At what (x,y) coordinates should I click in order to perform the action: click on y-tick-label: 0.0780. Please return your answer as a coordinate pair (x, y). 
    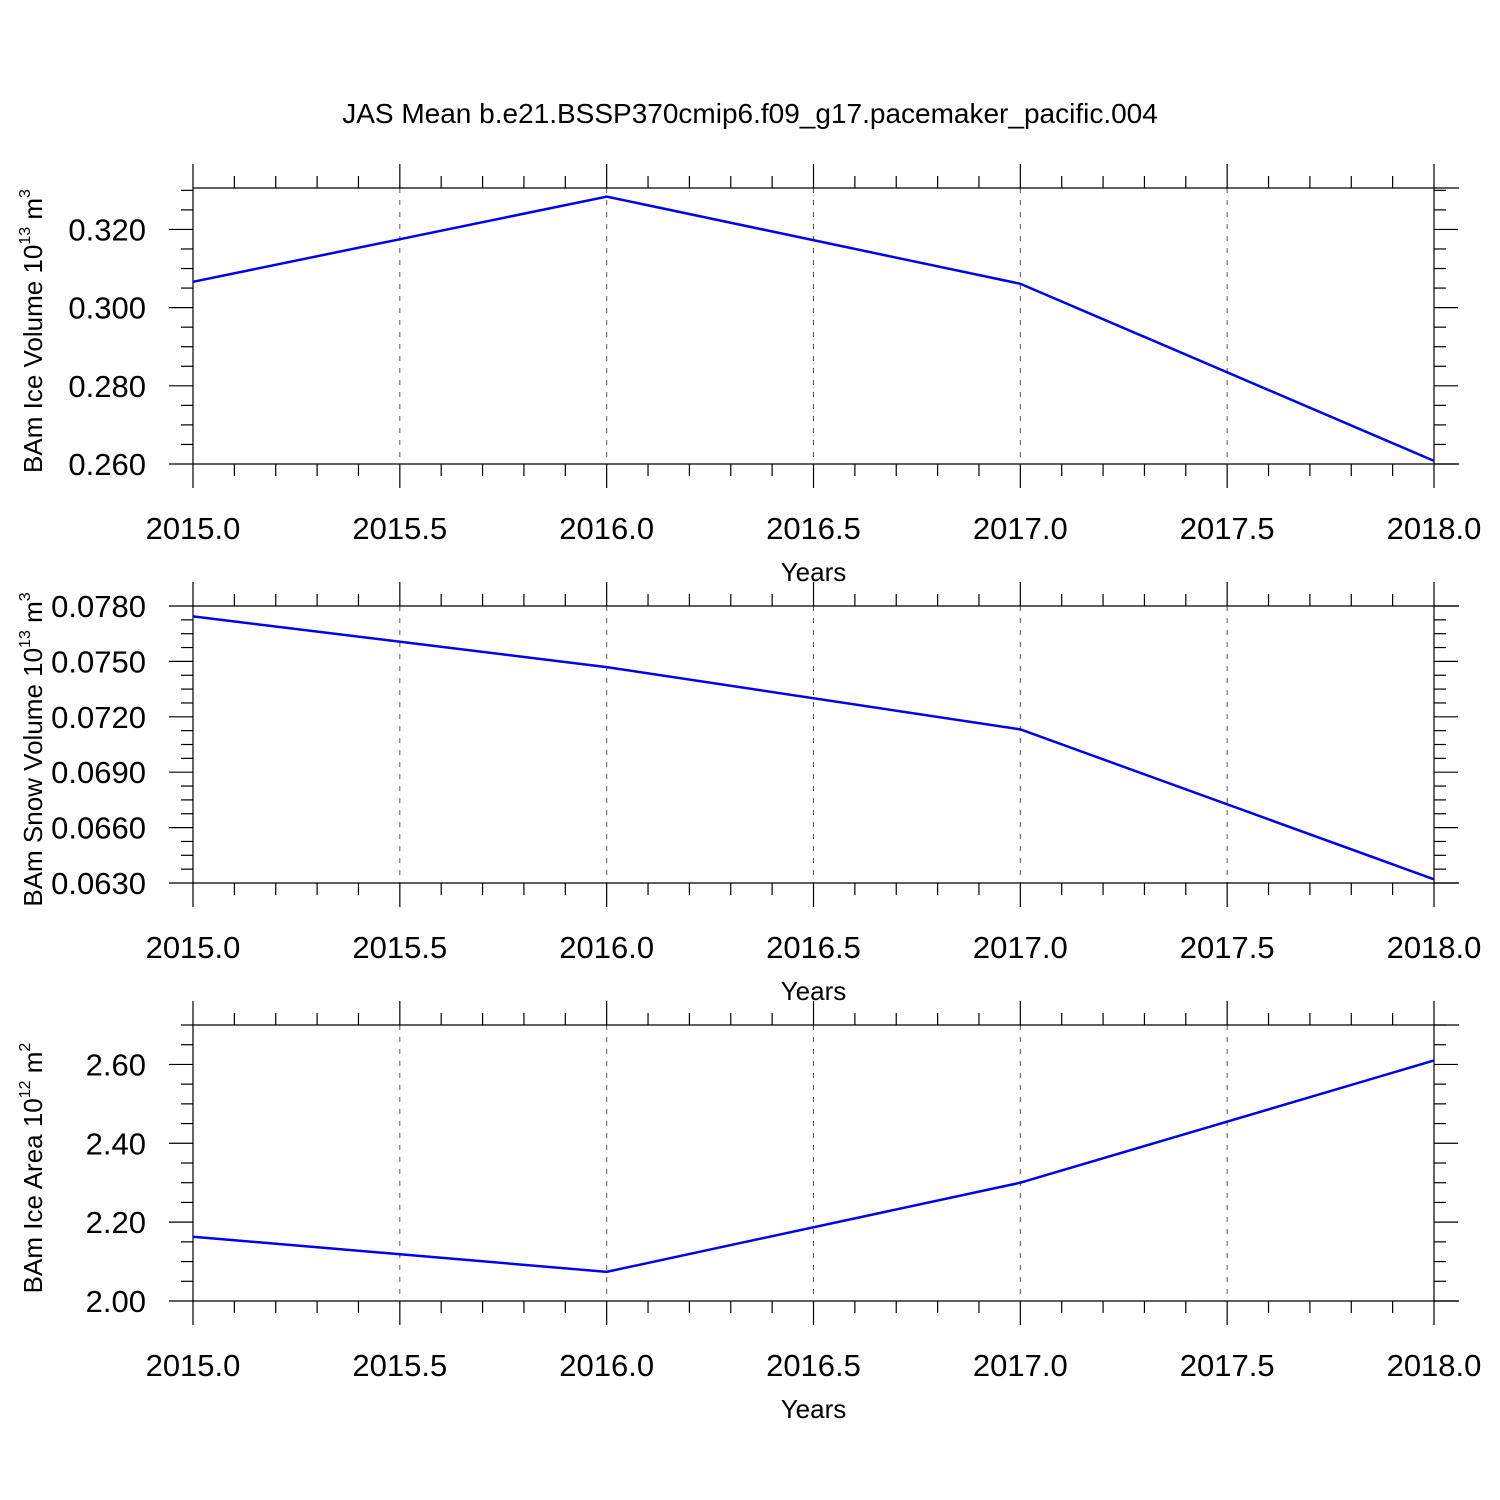
    Looking at the image, I should click on (98, 606).